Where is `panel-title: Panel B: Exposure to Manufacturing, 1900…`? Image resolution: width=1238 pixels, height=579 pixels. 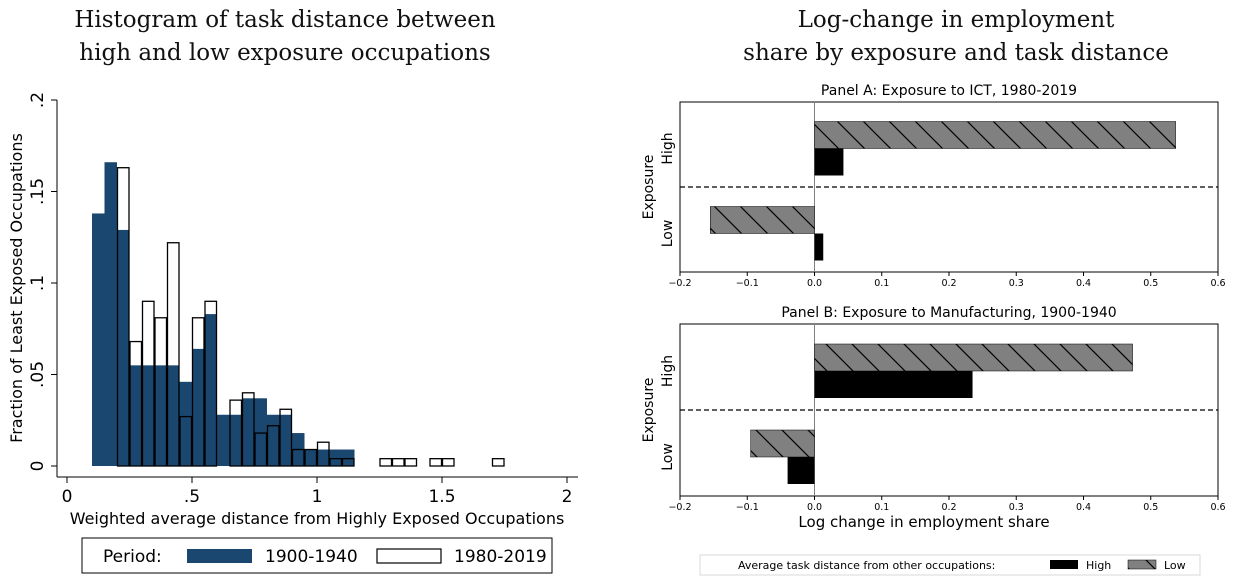
panel-title: Panel B: Exposure to Manufacturing, 1900… is located at coordinates (948, 313).